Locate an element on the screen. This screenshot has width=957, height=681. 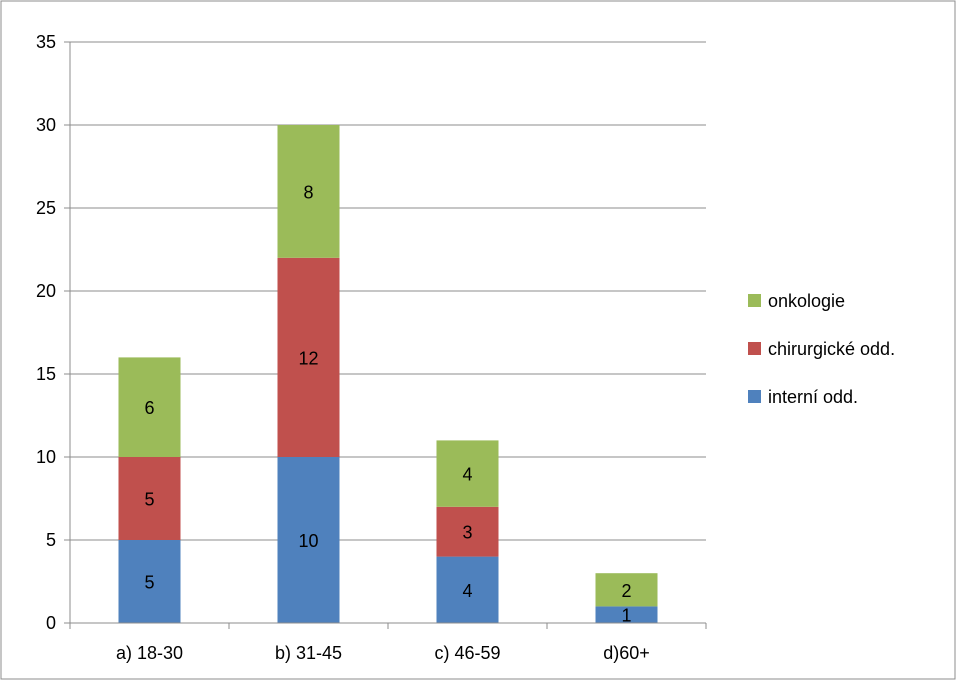
data-label: 12 is located at coordinates (308, 358).